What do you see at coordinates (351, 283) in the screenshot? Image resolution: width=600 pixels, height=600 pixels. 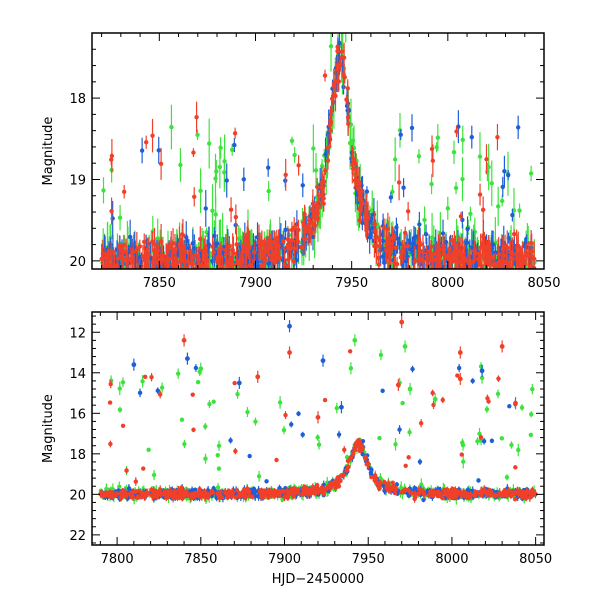 I see `x-tick-label: 7950` at bounding box center [351, 283].